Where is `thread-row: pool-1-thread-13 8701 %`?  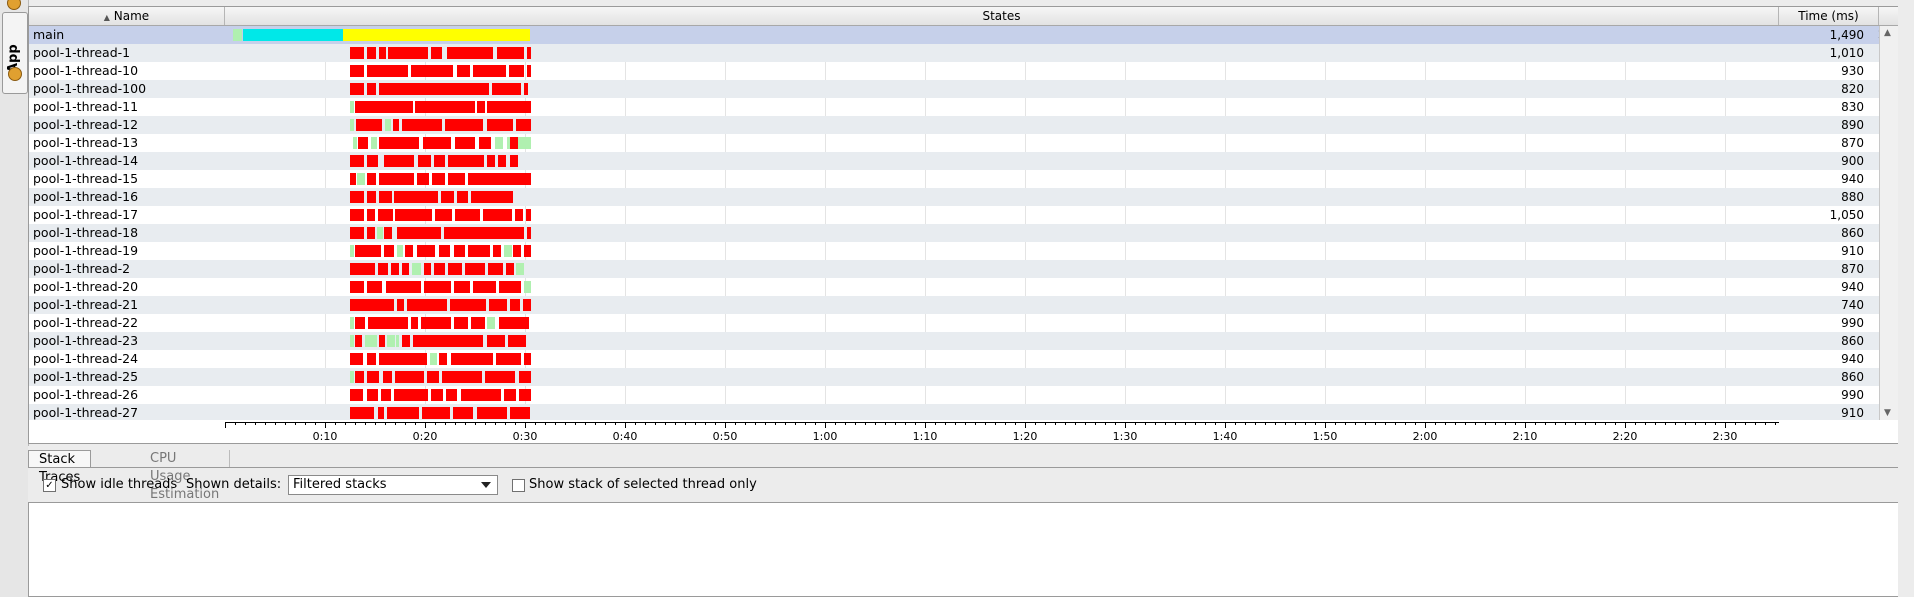
thread-row: pool-1-thread-13 8701 % is located at coordinates (954, 143).